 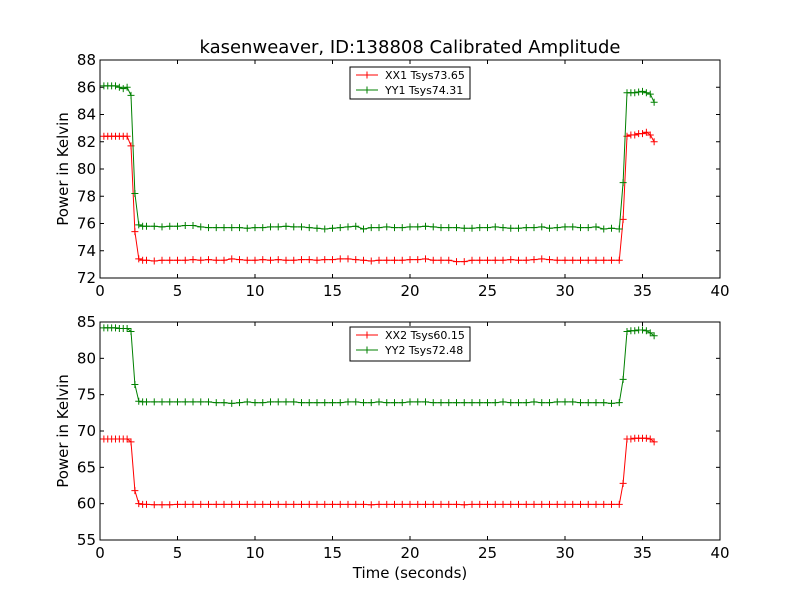 I want to click on top-x-tick-label: 35, so click(x=642, y=291).